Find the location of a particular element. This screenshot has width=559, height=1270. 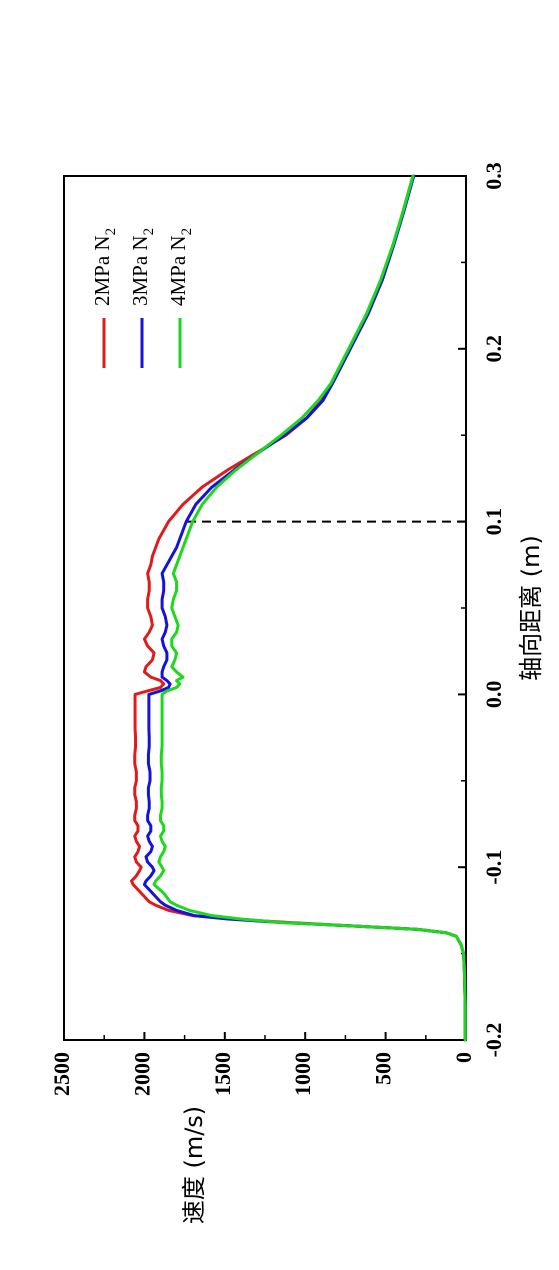

y-tick-label: 2000 is located at coordinates (141, 1074).